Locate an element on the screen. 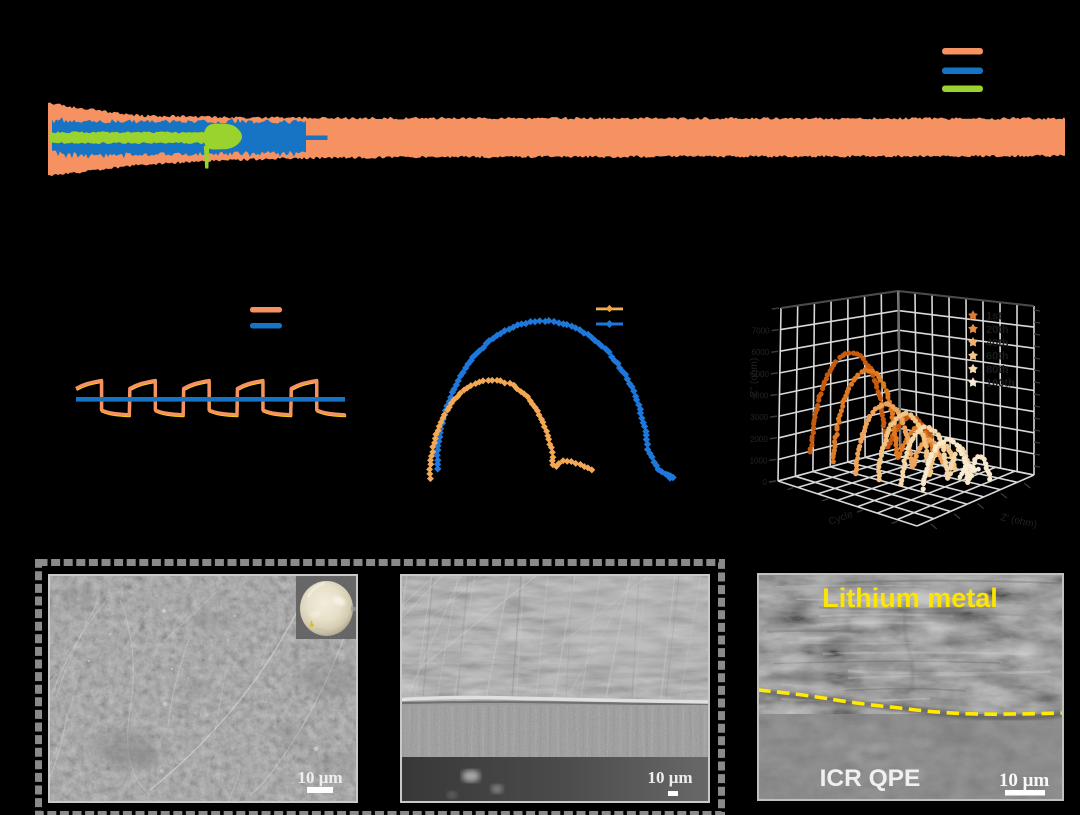 The height and width of the screenshot is (815, 1080). svg-text: 0 is located at coordinates (765, 482).